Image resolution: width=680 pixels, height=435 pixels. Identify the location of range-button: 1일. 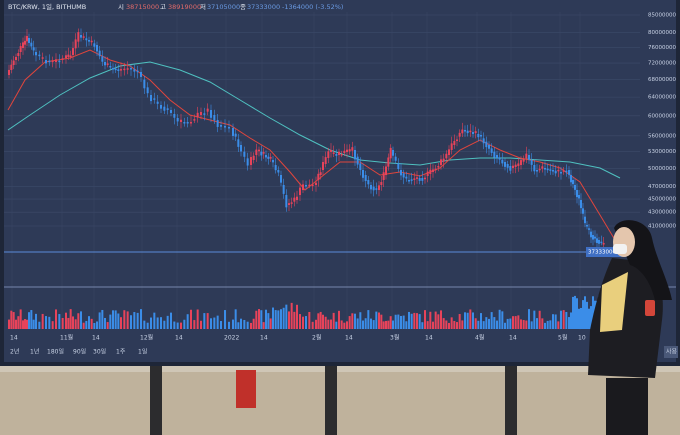
(142, 352).